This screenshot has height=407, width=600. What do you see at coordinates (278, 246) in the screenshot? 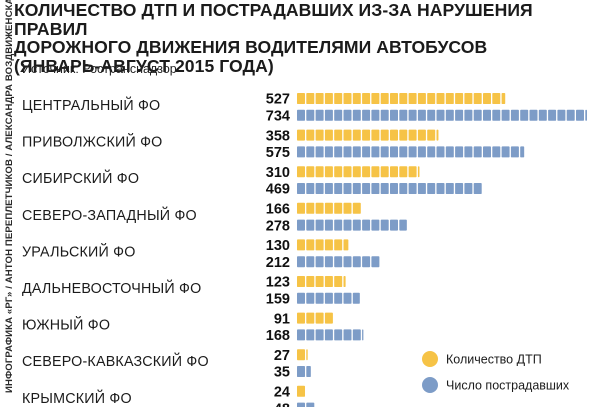
I see `value-label-accidents: 130` at bounding box center [278, 246].